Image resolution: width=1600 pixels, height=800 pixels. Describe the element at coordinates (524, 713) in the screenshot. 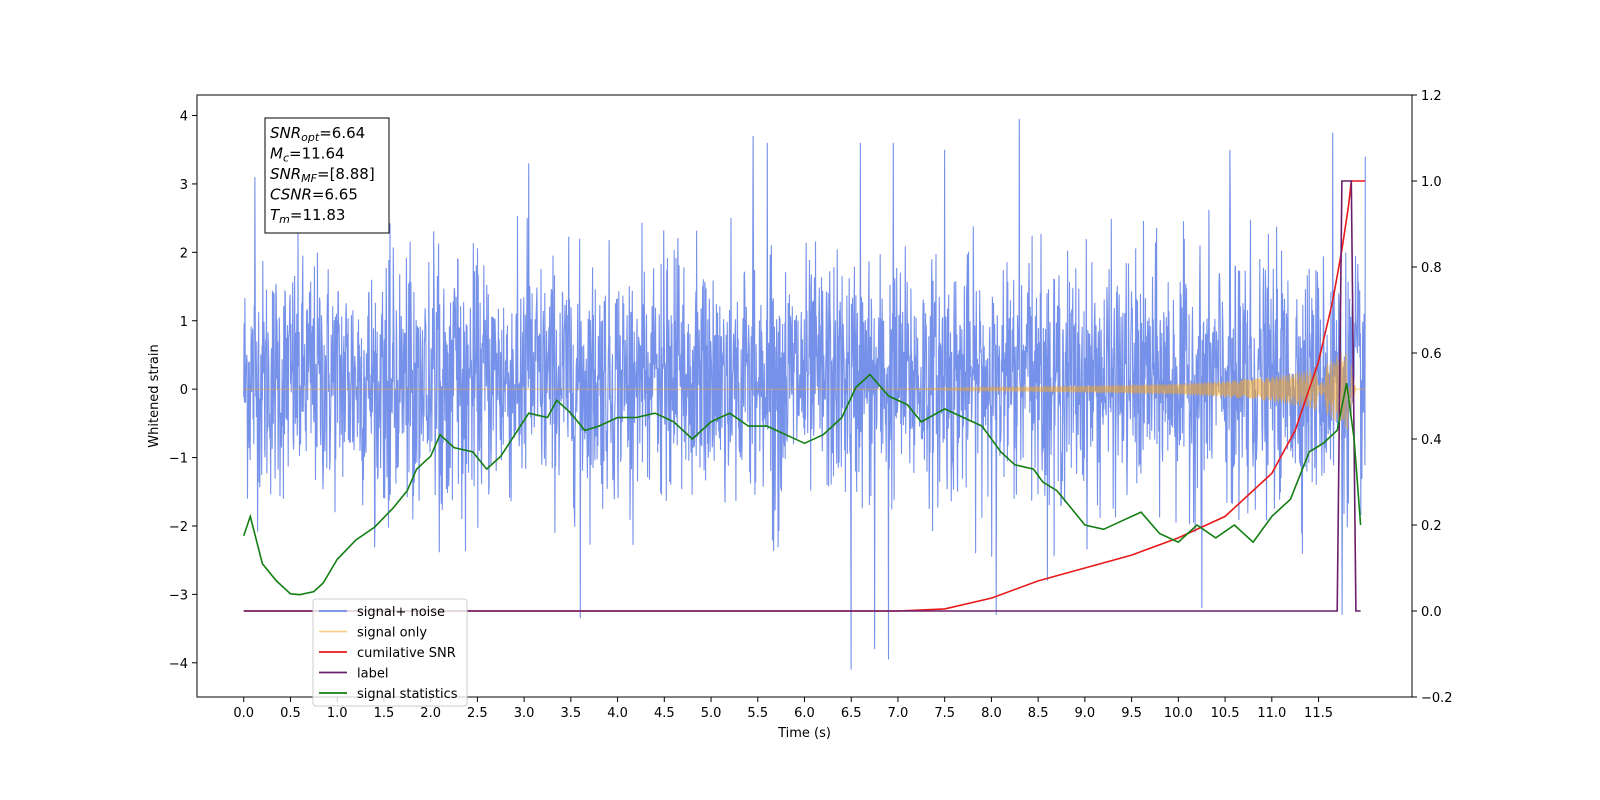

I see `x-tick-label: 3.0` at that location.